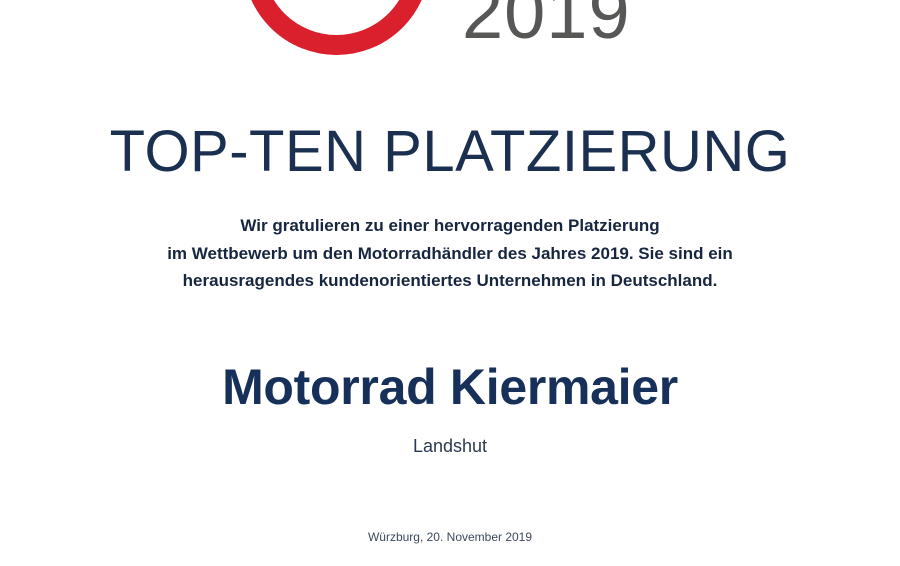 This screenshot has width=900, height=566. Describe the element at coordinates (450, 151) in the screenshot. I see `page-title: TOP-TEN PLATZIERUNG` at that location.